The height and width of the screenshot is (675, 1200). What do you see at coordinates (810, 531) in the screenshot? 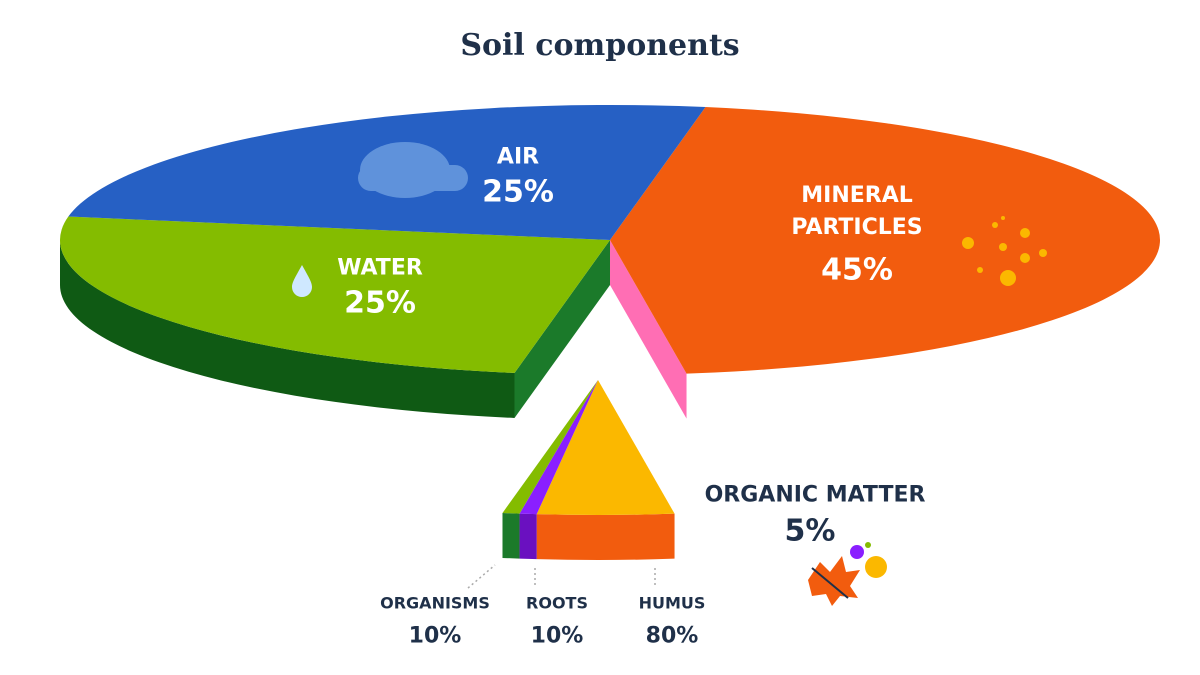
I see `value-label: 5%` at bounding box center [810, 531].